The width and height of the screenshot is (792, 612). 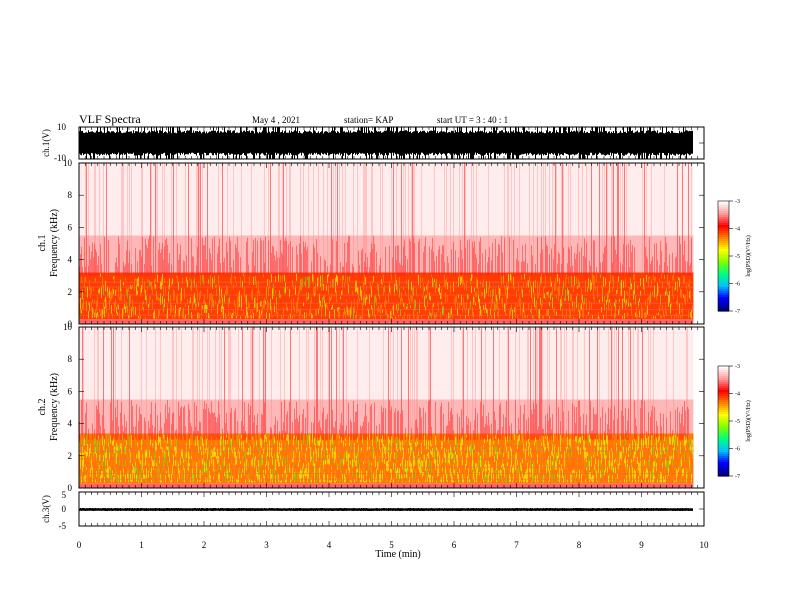 What do you see at coordinates (70, 359) in the screenshot?
I see `ch2-spectrogram-ytick-label: 8` at bounding box center [70, 359].